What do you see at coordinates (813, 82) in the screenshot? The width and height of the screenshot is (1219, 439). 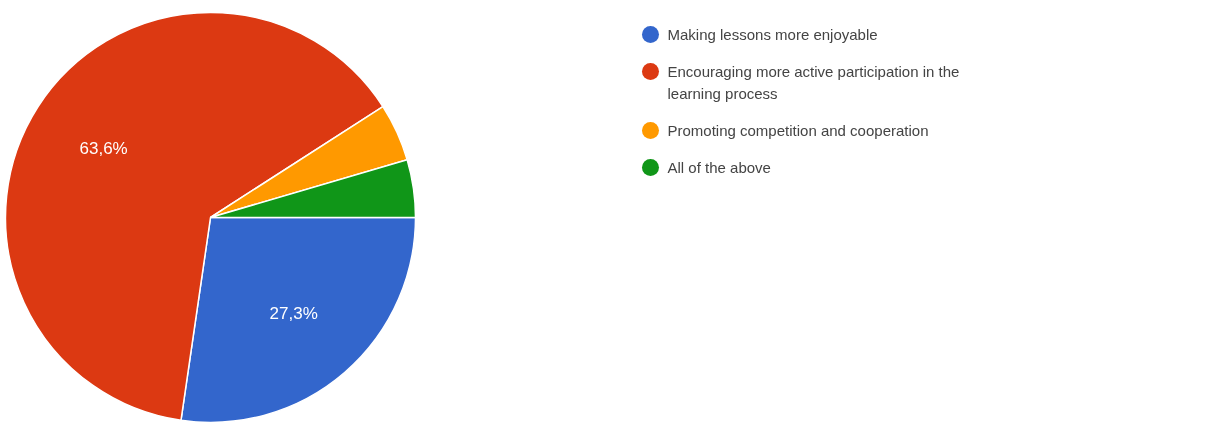 I see `legend-label: Encouraging more active participation in the learning process` at bounding box center [813, 82].